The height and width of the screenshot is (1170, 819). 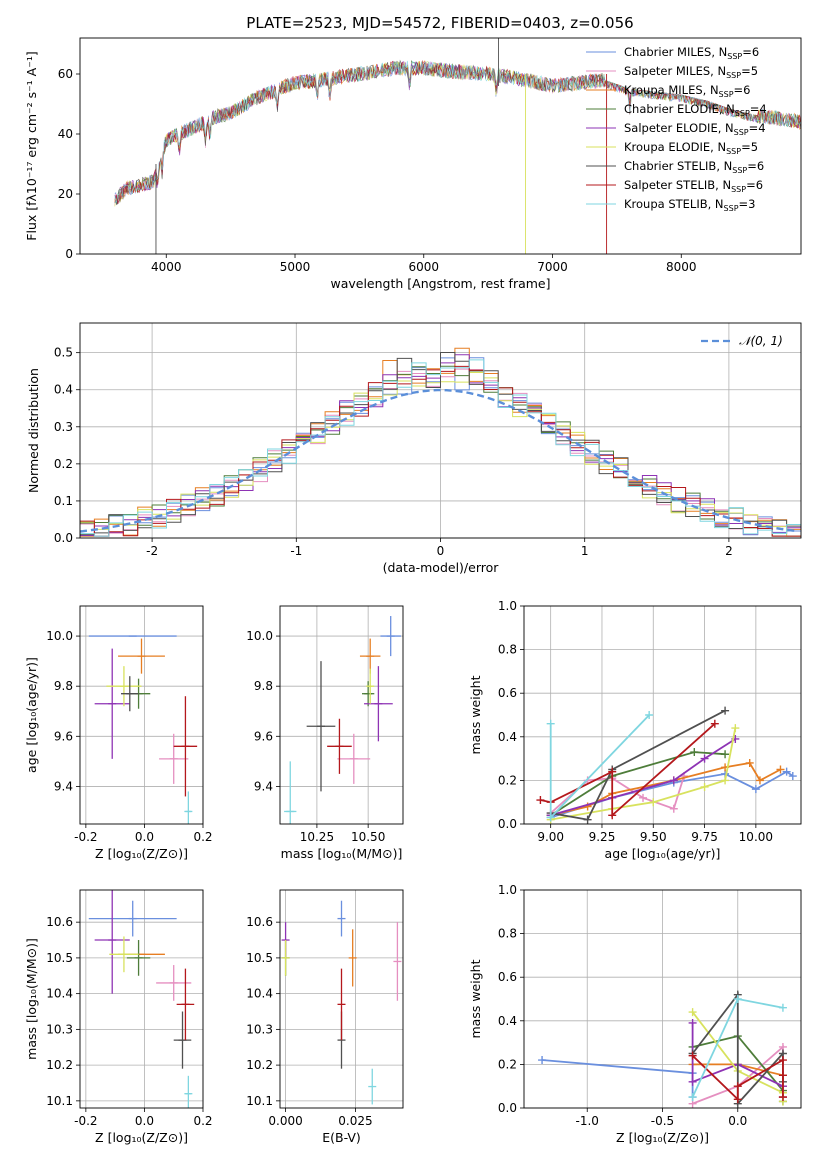 I want to click on y-tick-label: 60, so click(x=65, y=74).